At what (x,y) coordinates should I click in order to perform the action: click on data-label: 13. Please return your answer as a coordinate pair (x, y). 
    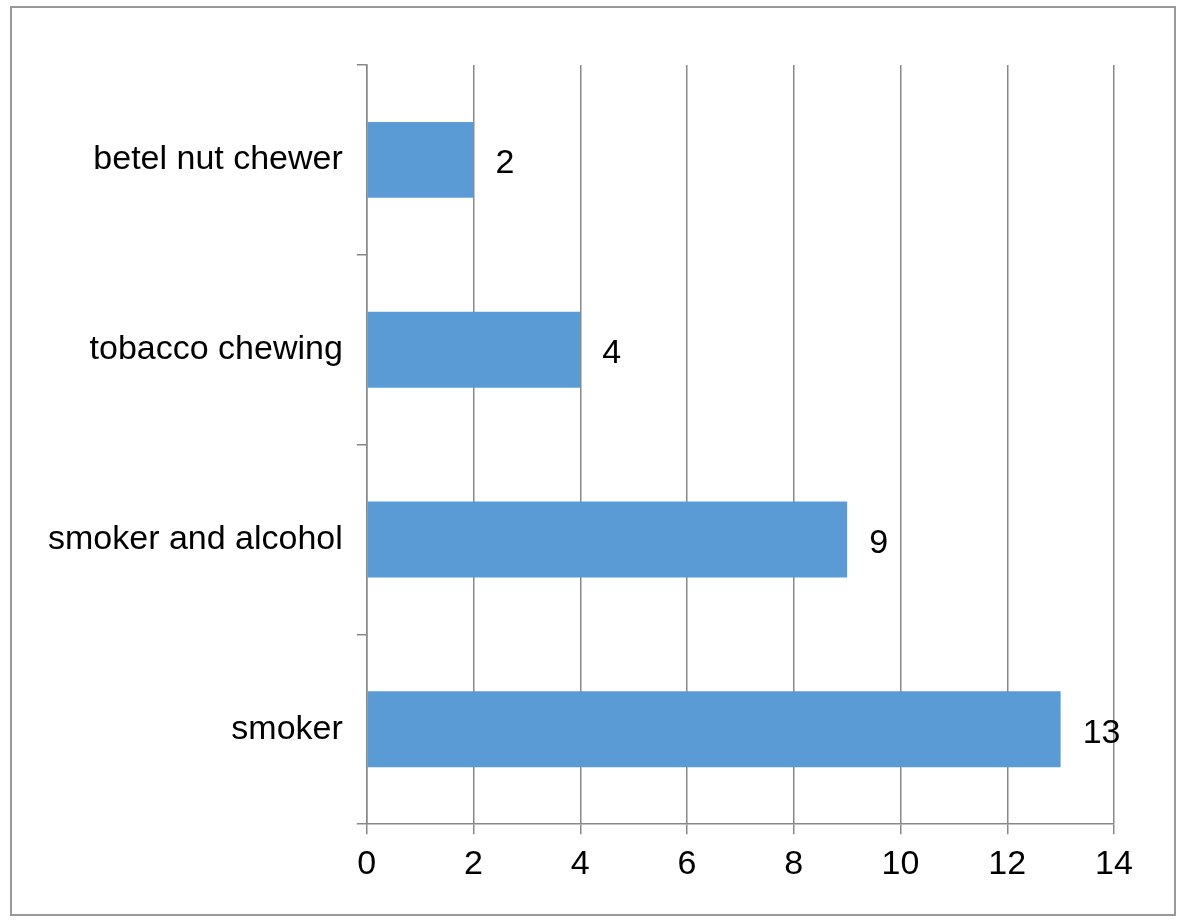
    Looking at the image, I should click on (1101, 730).